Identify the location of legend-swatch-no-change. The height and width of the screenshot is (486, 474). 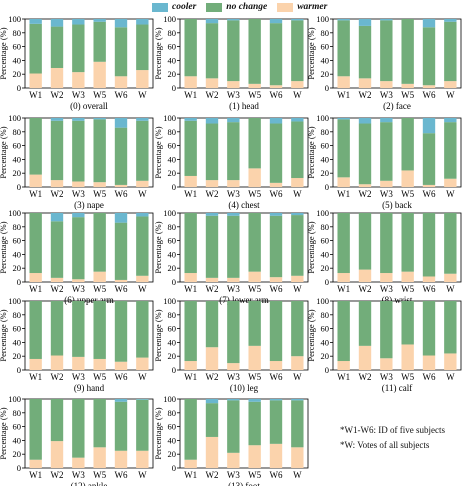
(214, 7).